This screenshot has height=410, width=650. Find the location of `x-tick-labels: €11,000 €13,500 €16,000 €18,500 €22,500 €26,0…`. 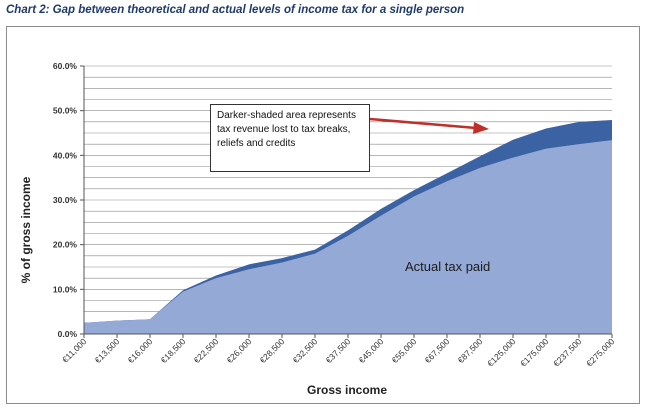

x-tick-labels: €11,000 €13,500 €16,000 €18,500 €22,500 €26,0… is located at coordinates (338, 351).